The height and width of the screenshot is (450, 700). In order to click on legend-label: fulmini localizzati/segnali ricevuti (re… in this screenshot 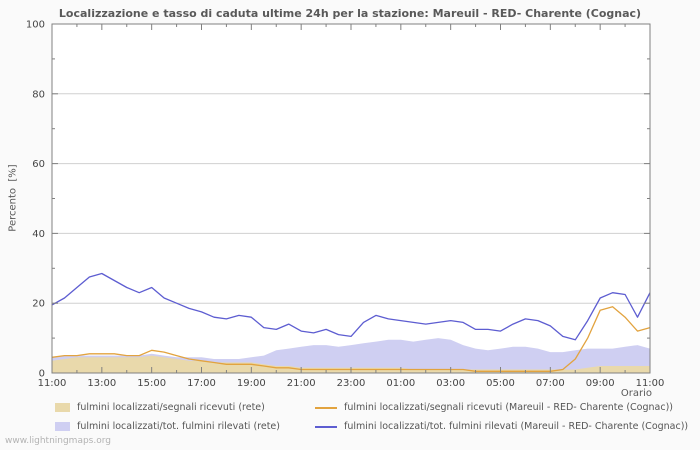, I will do `click(171, 407)`.